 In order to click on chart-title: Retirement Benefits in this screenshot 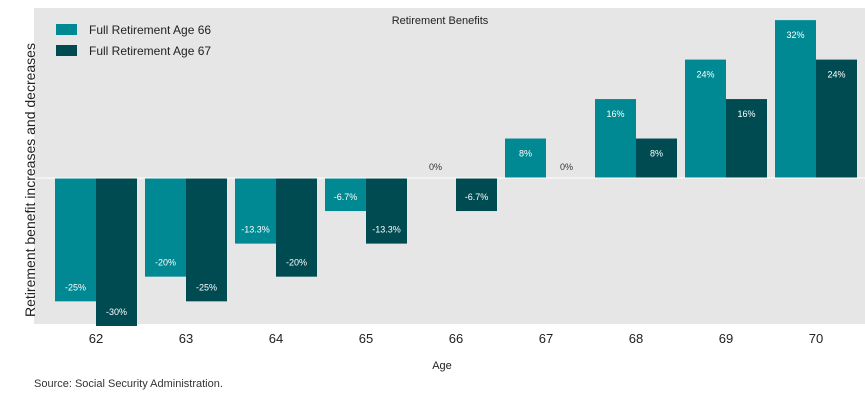, I will do `click(440, 21)`.